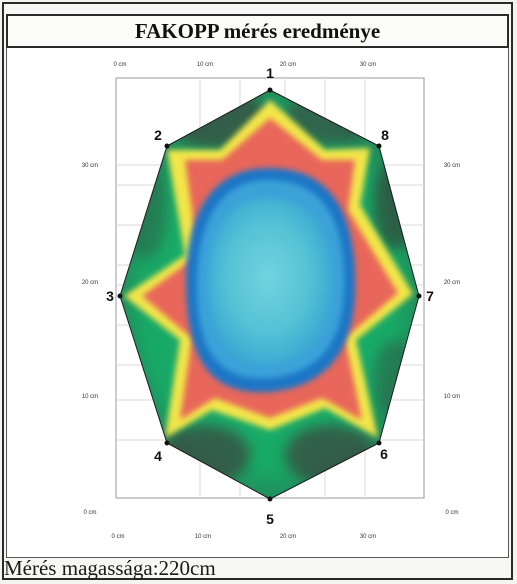  Describe the element at coordinates (288, 65) in the screenshot. I see `top-tick-2: 20 cm` at that location.